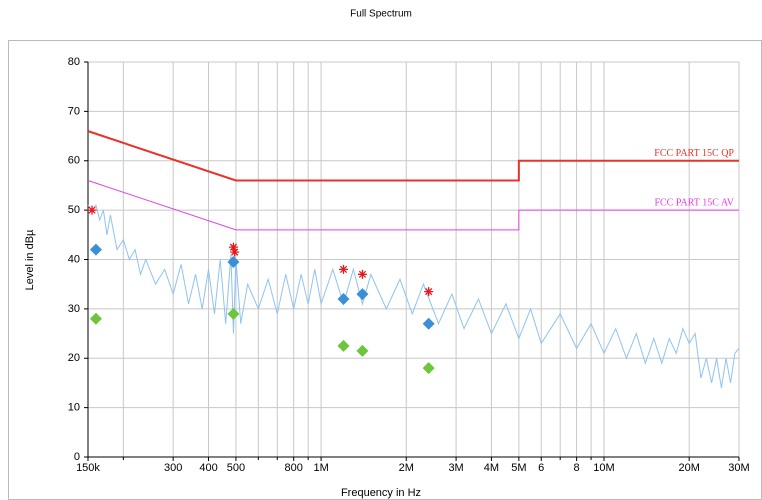 This screenshot has width=762, height=500. Describe the element at coordinates (74, 161) in the screenshot. I see `y-tick-label: 60` at that location.